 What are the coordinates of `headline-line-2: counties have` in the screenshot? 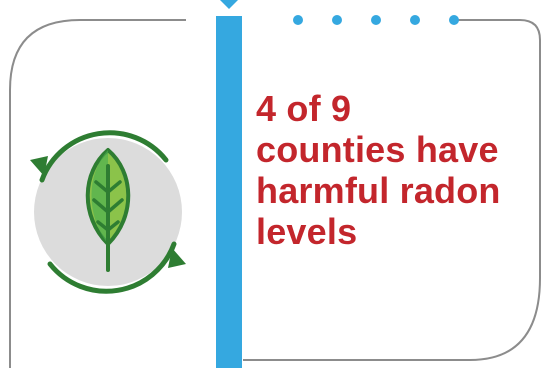 It's located at (377, 149).